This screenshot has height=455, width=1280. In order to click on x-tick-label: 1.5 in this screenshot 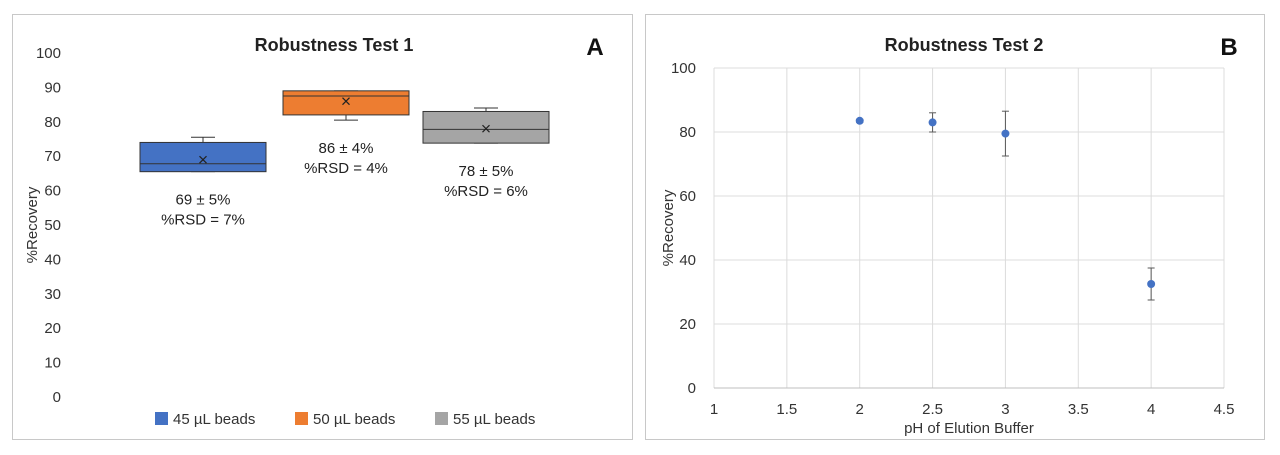, I will do `click(786, 409)`.